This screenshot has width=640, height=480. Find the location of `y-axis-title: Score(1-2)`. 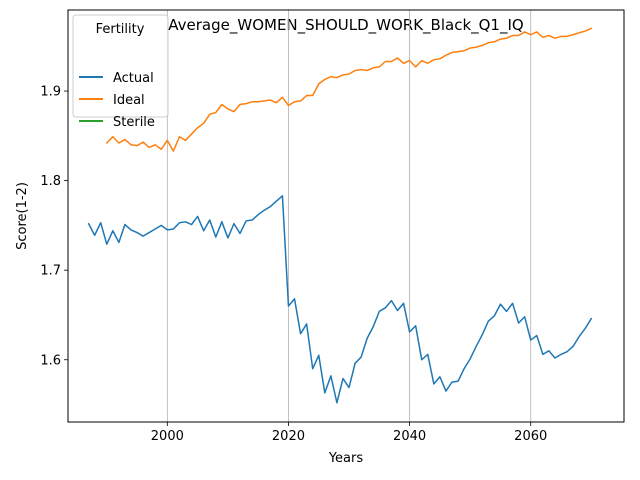

y-axis-title: Score(1-2) is located at coordinates (22, 216).